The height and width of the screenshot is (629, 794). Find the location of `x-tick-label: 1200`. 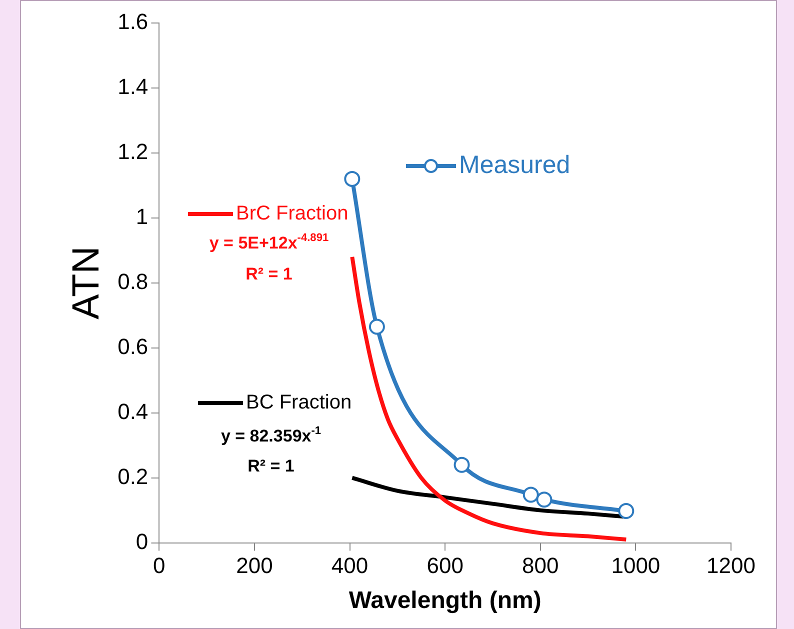

x-tick-label: 1200 is located at coordinates (731, 565).